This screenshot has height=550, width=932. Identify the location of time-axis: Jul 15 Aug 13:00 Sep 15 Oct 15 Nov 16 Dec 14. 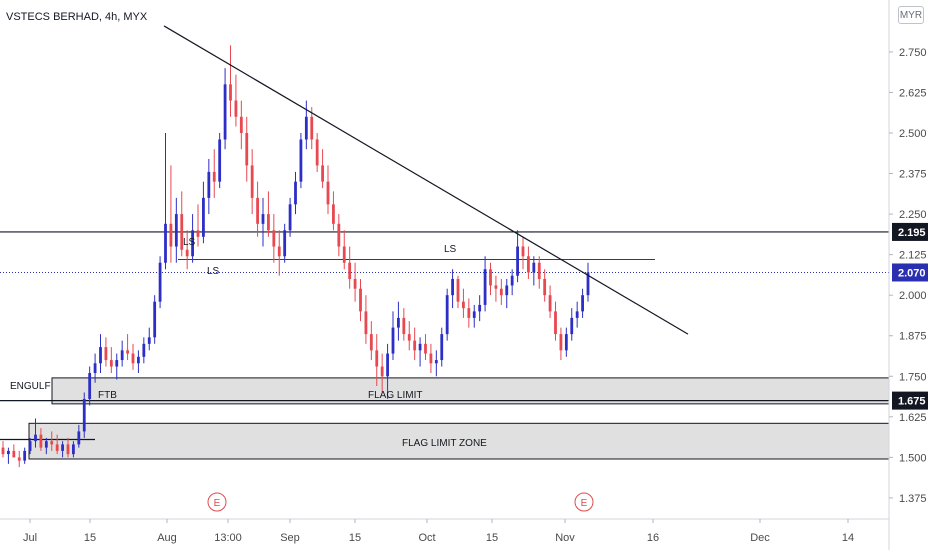
(438, 531).